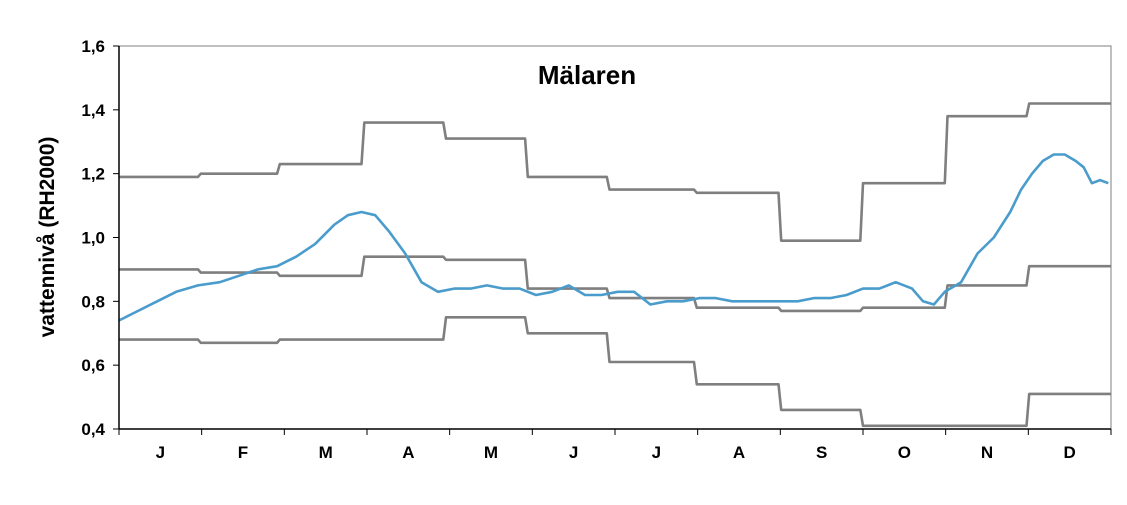  I want to click on x-tick-label-month: S, so click(821, 452).